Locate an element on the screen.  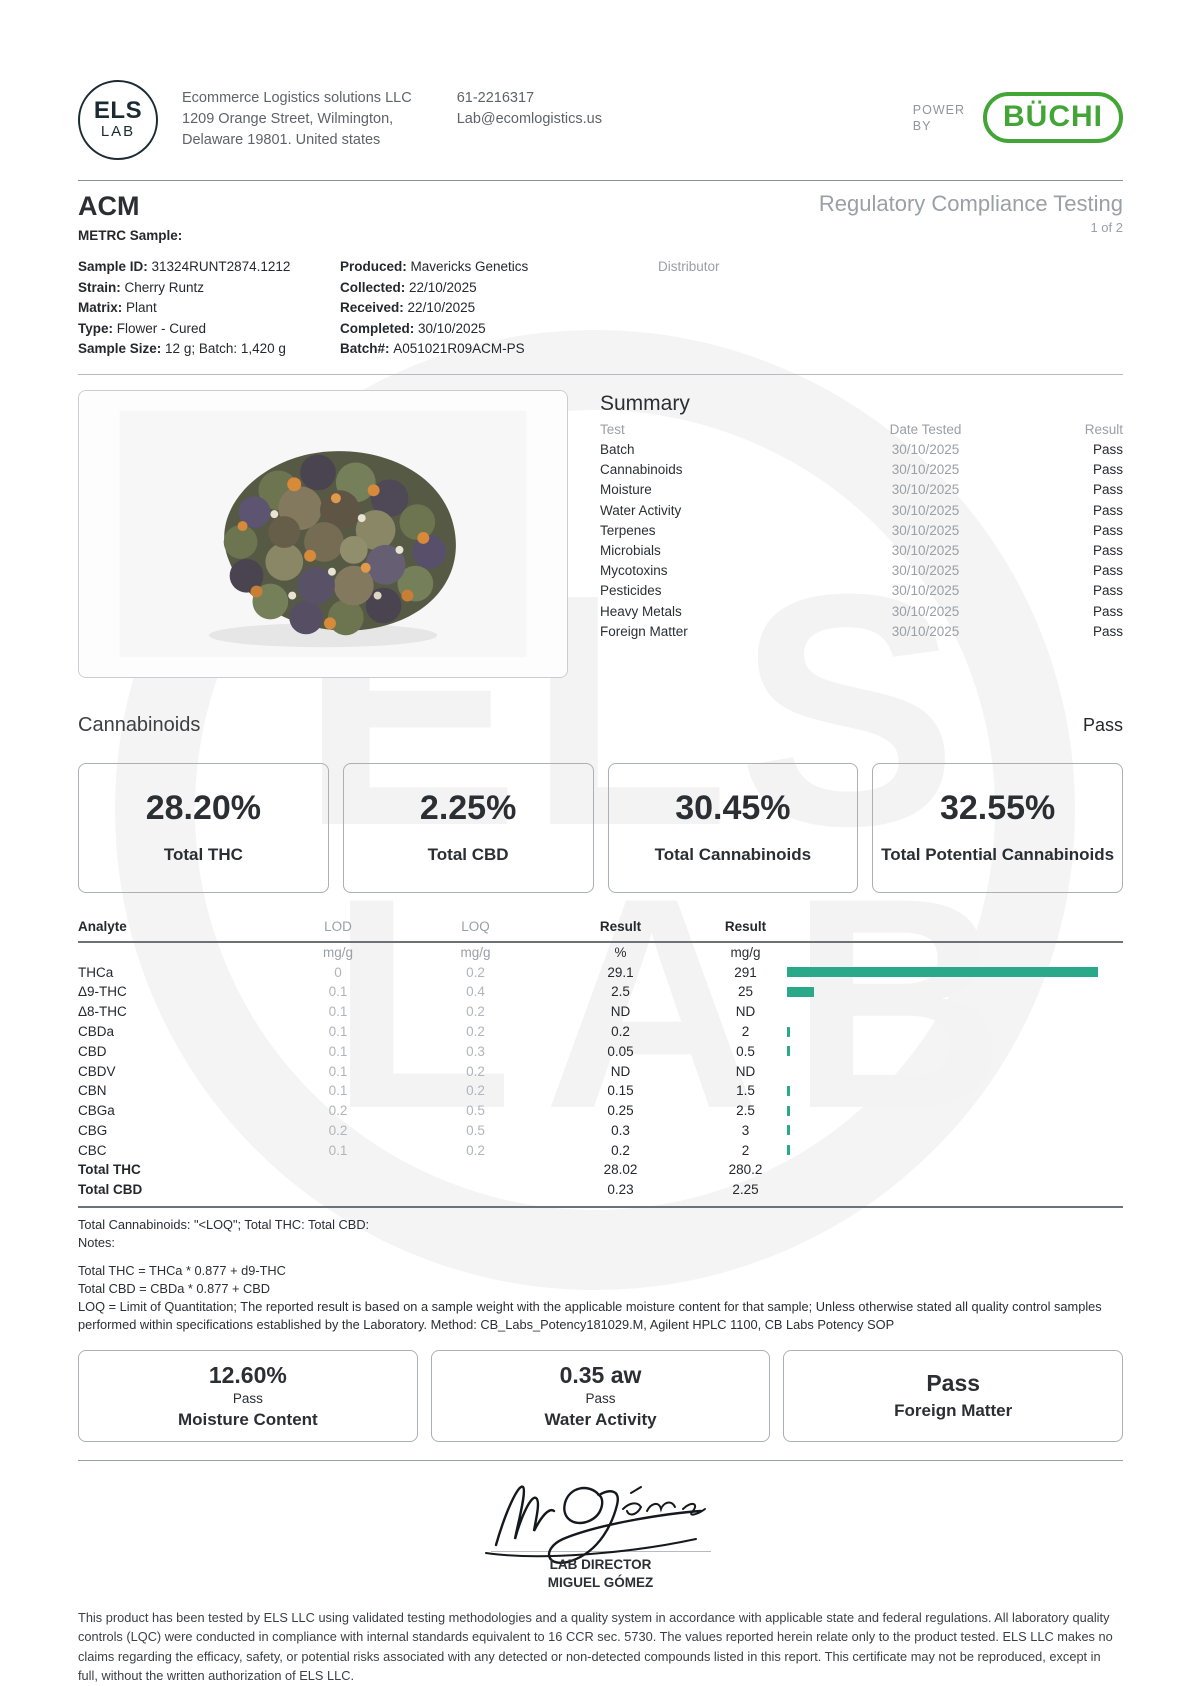
sample-meta-label: Type: is located at coordinates (97, 328).